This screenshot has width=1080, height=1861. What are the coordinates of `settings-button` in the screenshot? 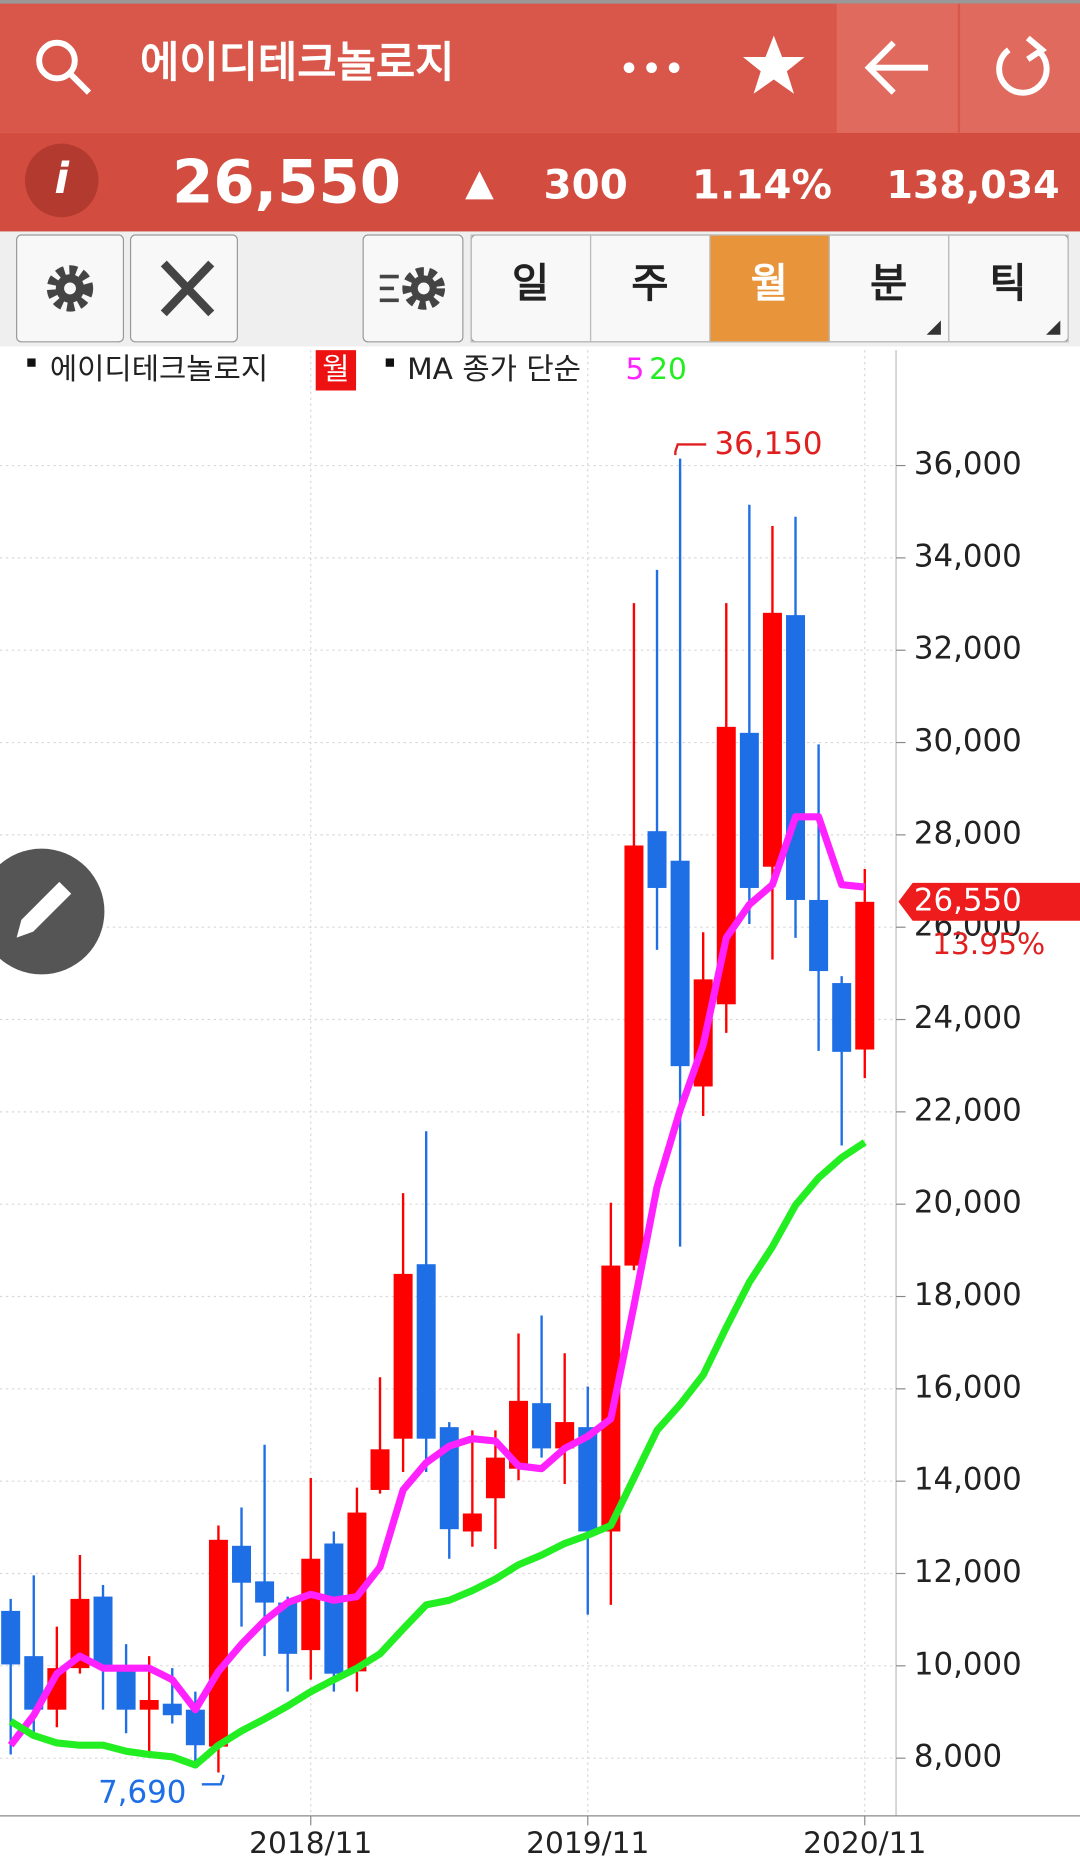 It's located at (70, 288).